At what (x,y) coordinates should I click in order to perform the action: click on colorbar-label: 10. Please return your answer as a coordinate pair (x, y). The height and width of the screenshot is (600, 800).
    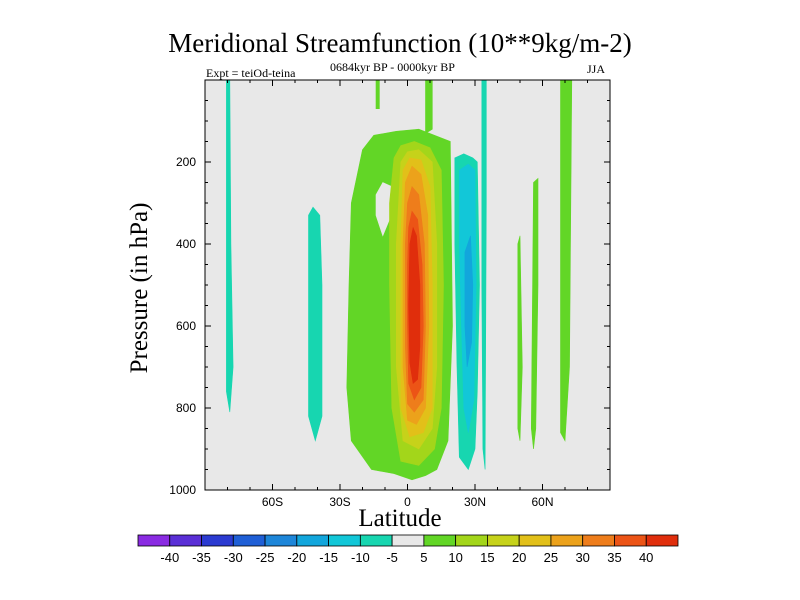
    Looking at the image, I should click on (455, 557).